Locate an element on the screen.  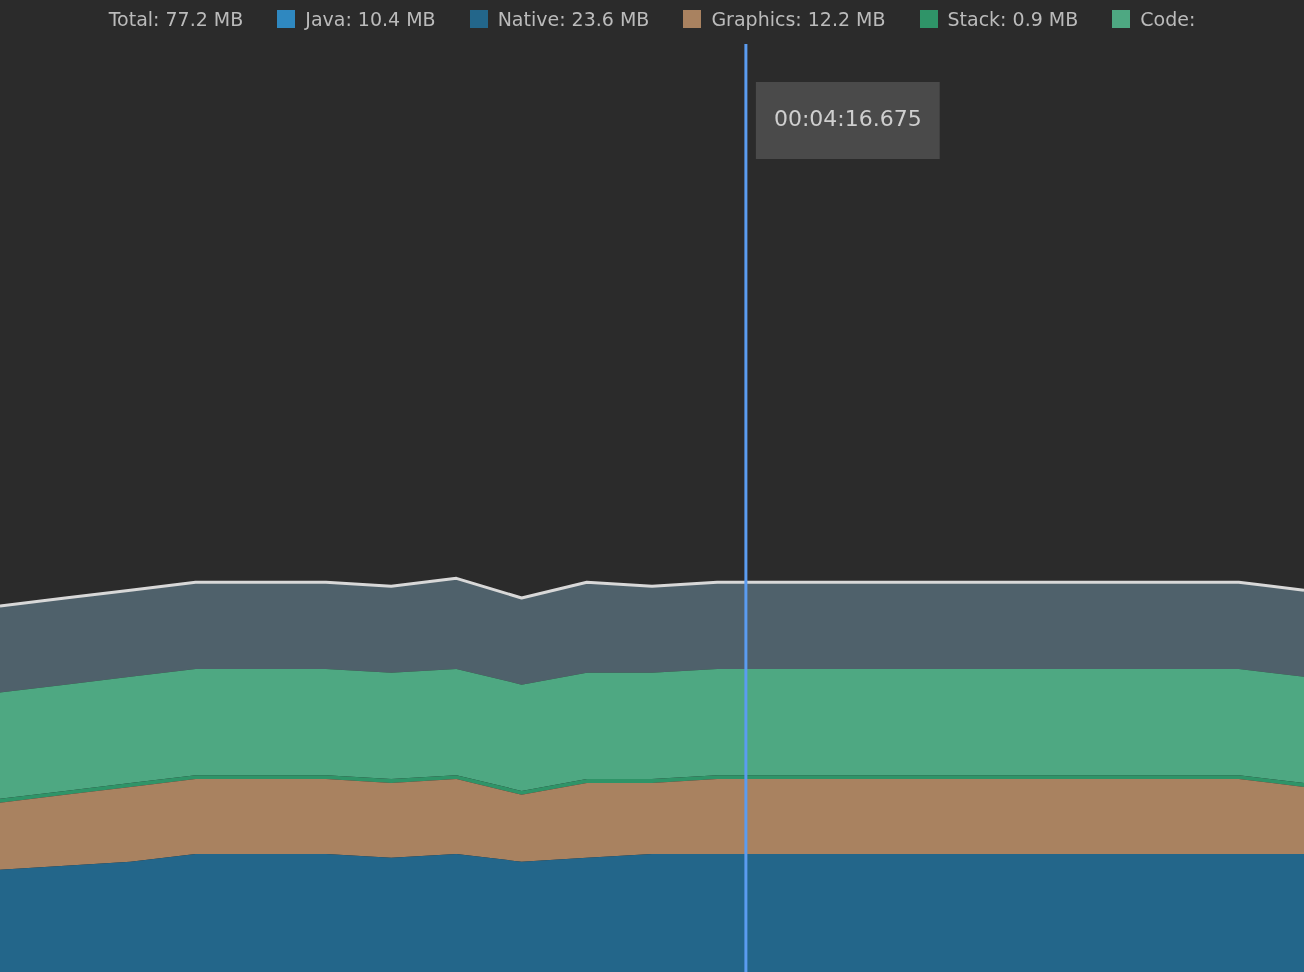
legend-label: Code: is located at coordinates (1168, 19).